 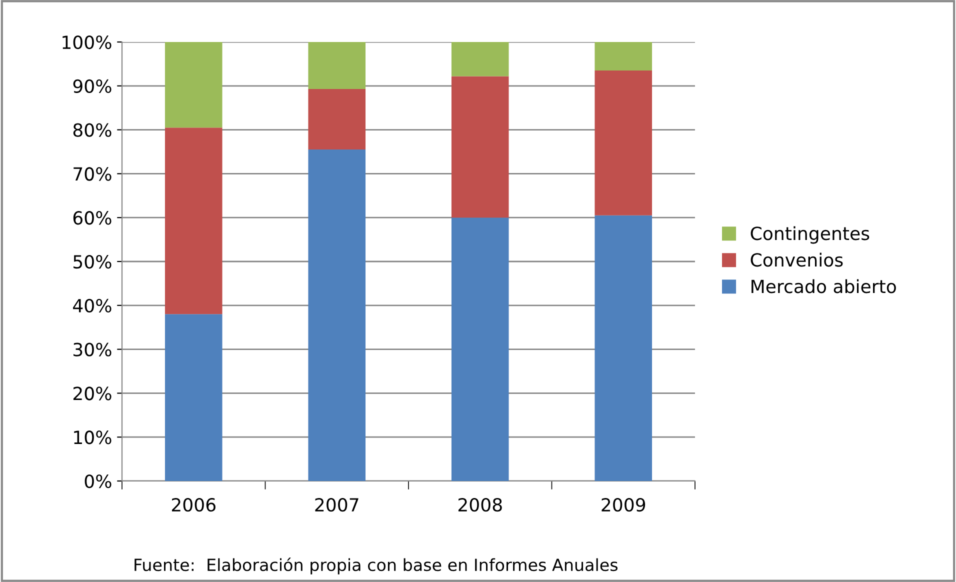 What do you see at coordinates (98, 481) in the screenshot?
I see `y-tick-label: 0%` at bounding box center [98, 481].